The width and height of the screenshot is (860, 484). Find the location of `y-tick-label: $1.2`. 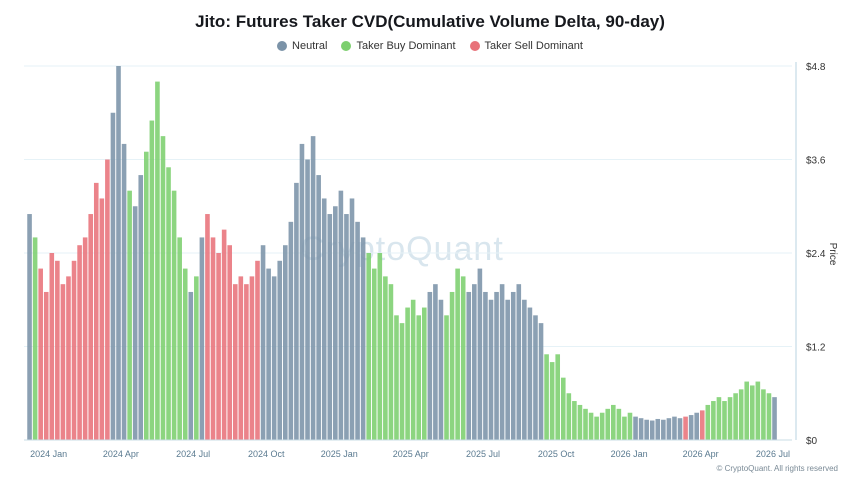

y-tick-label: $1.2 is located at coordinates (816, 348).